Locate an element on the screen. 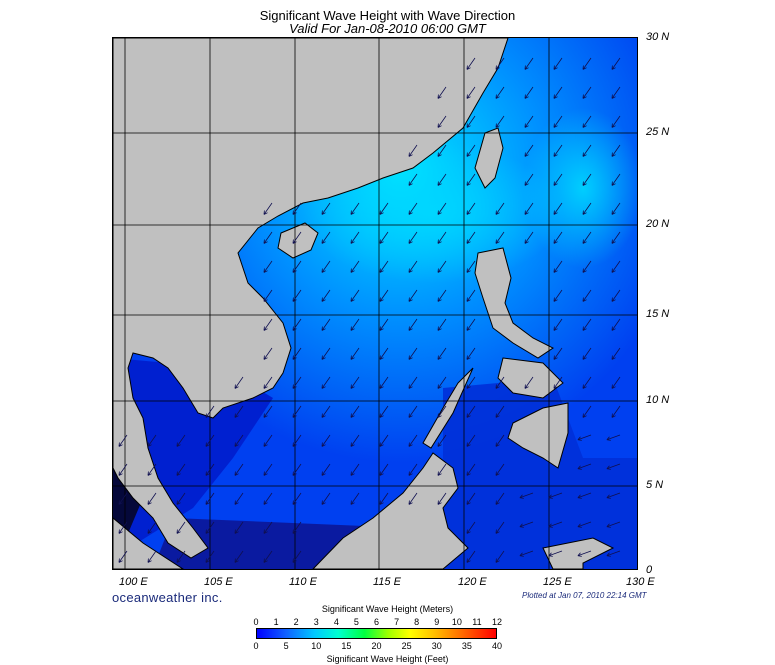  legend-meter-tick: 10 is located at coordinates (456, 622).